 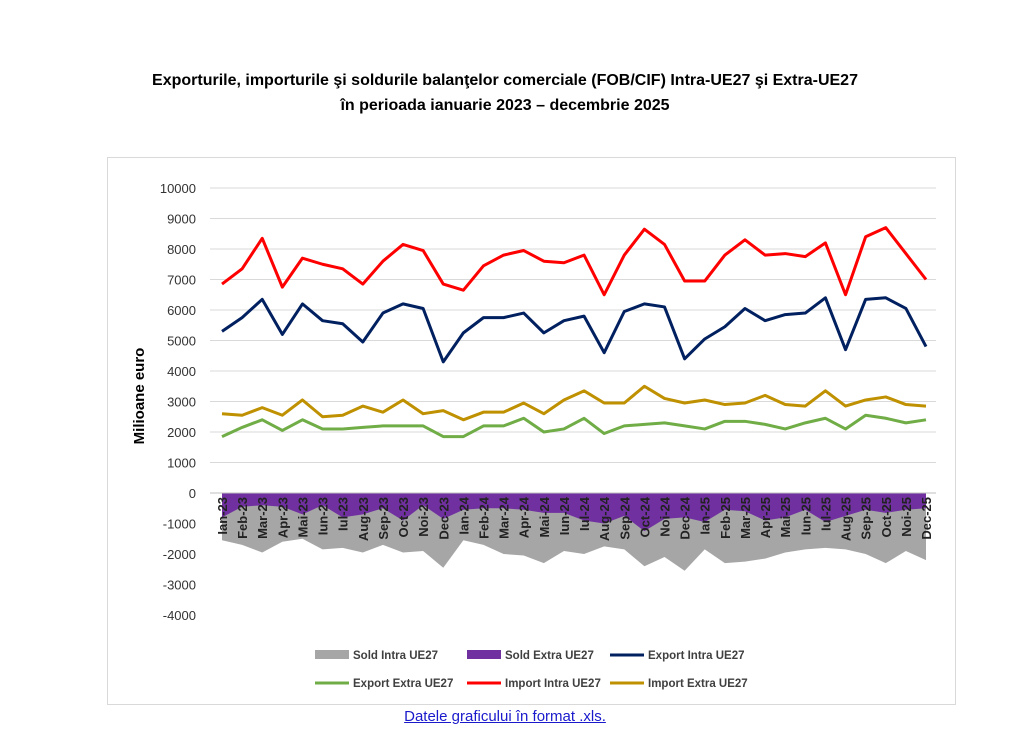 I want to click on x-tick-label: Iul-23, so click(x=343, y=514).